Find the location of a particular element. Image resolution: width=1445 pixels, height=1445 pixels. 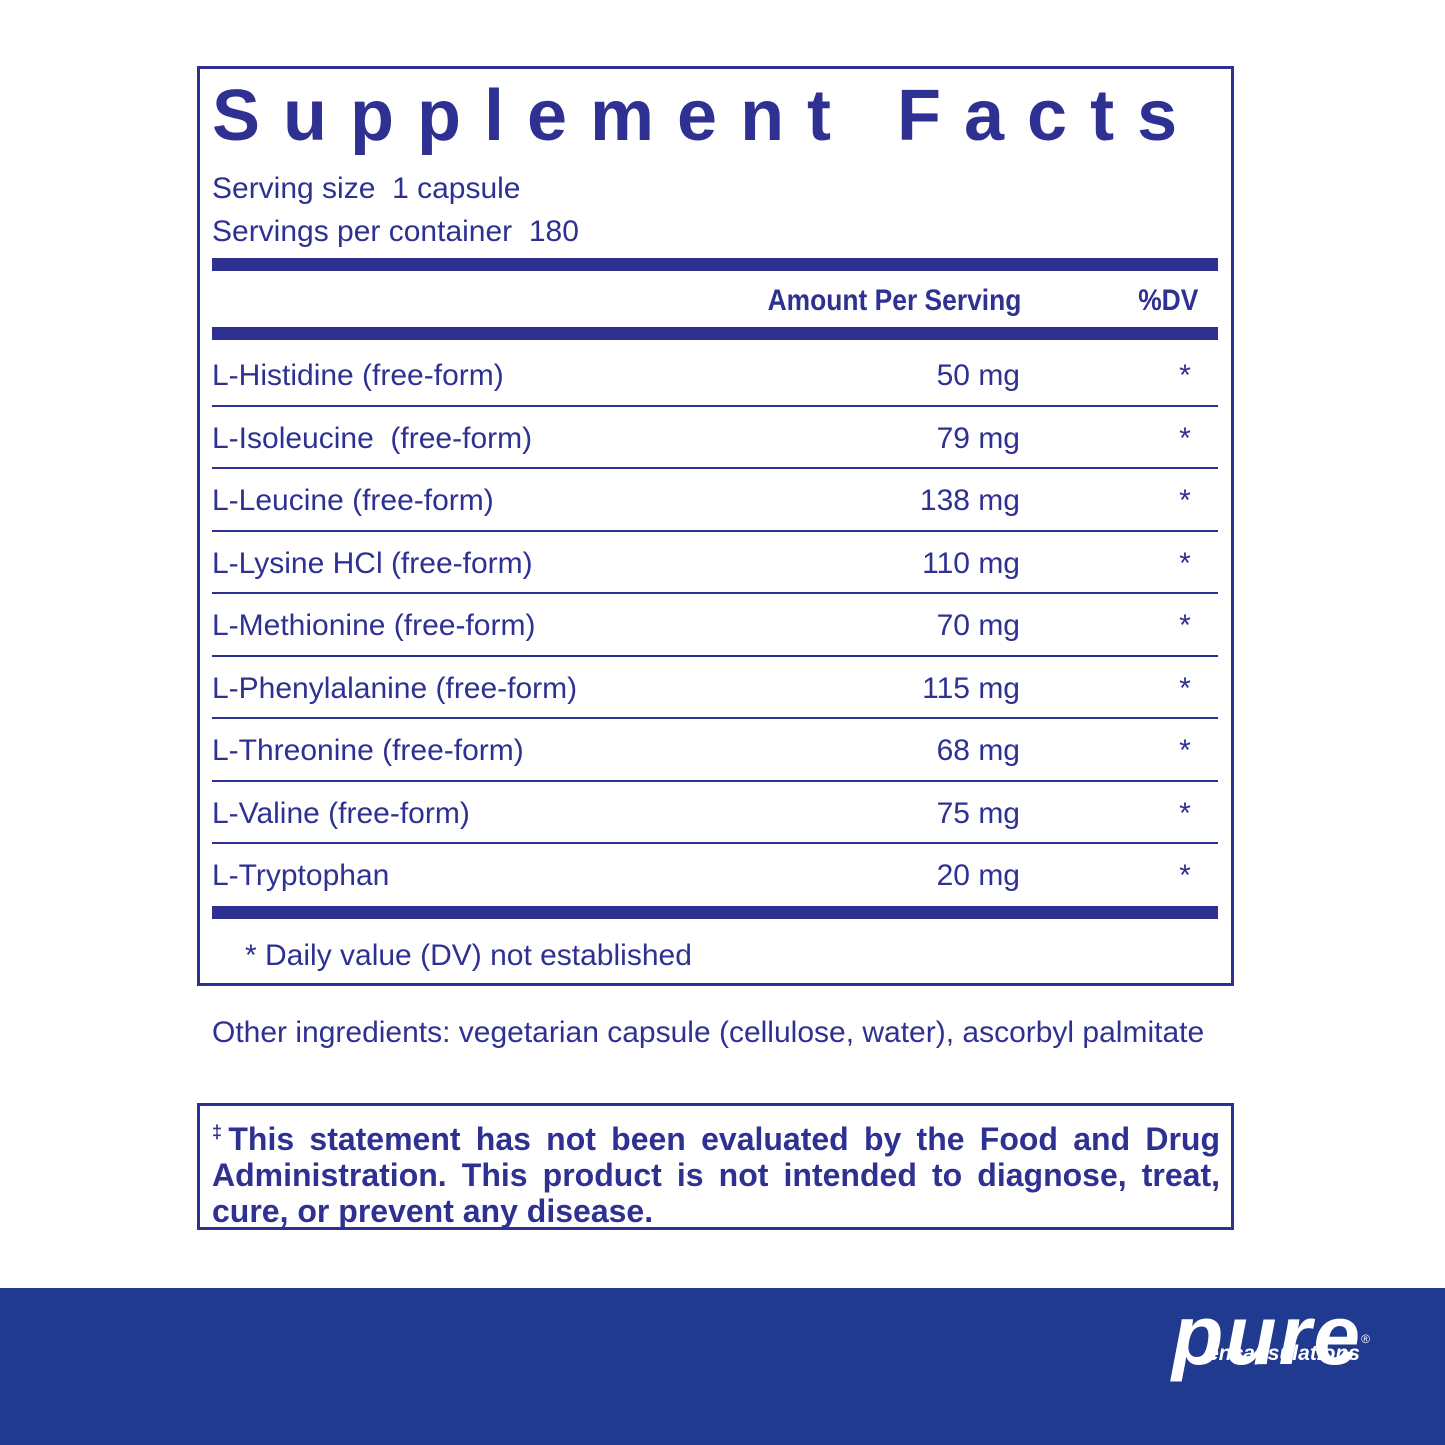

logo: pure encapsulations ® is located at coordinates (1235, 1335).